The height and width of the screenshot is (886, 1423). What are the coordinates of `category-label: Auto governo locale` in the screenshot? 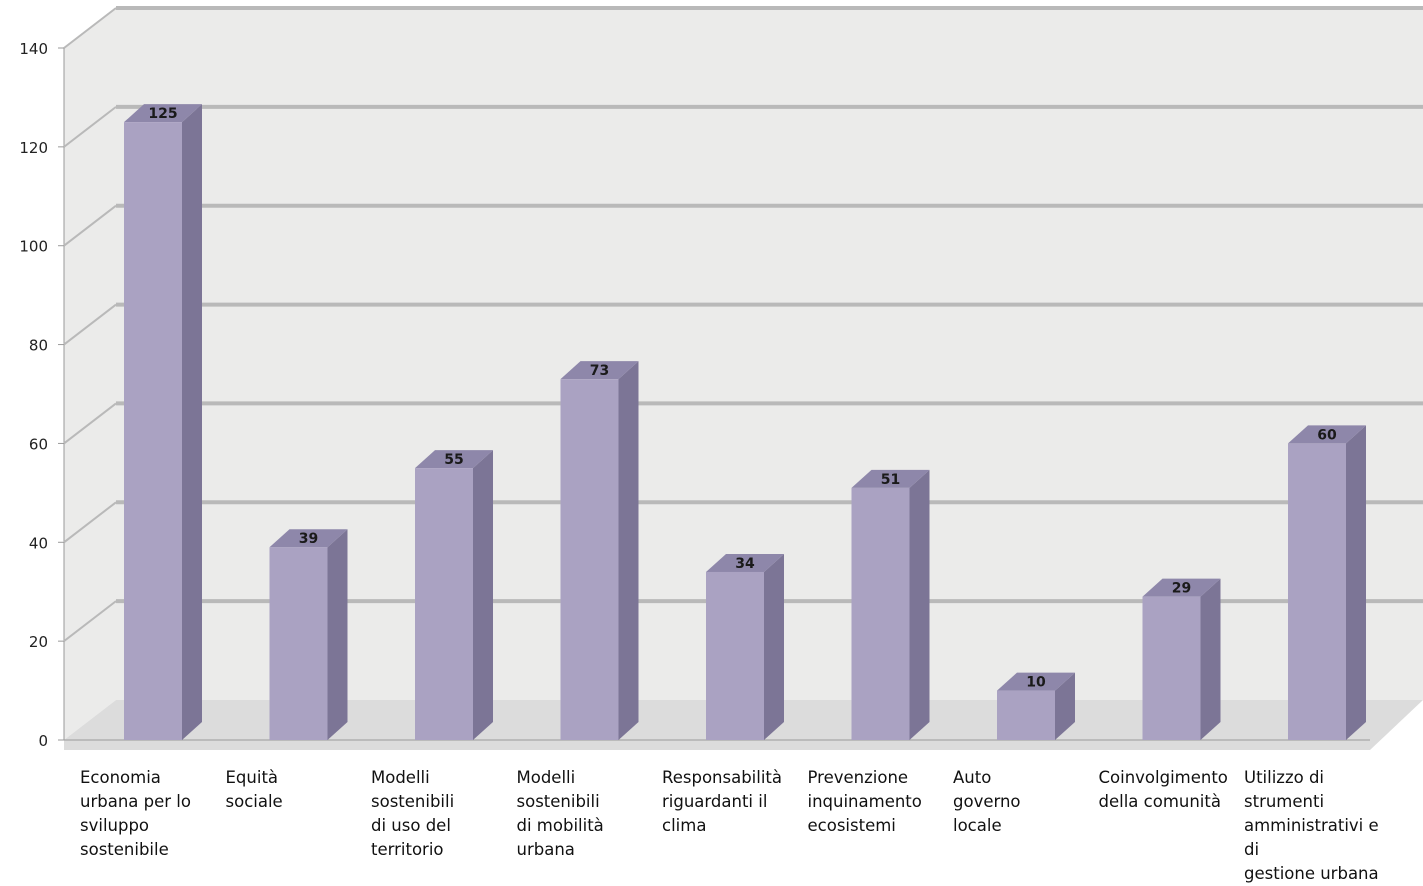 It's located at (987, 801).